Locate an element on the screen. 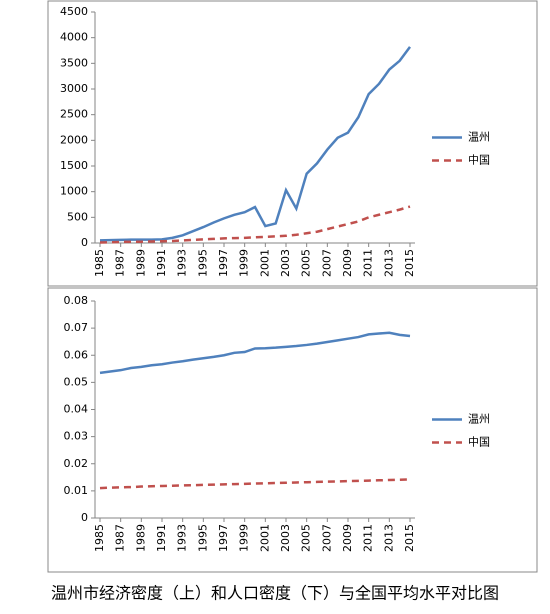  y-tick-label: 4000 is located at coordinates (74, 37).